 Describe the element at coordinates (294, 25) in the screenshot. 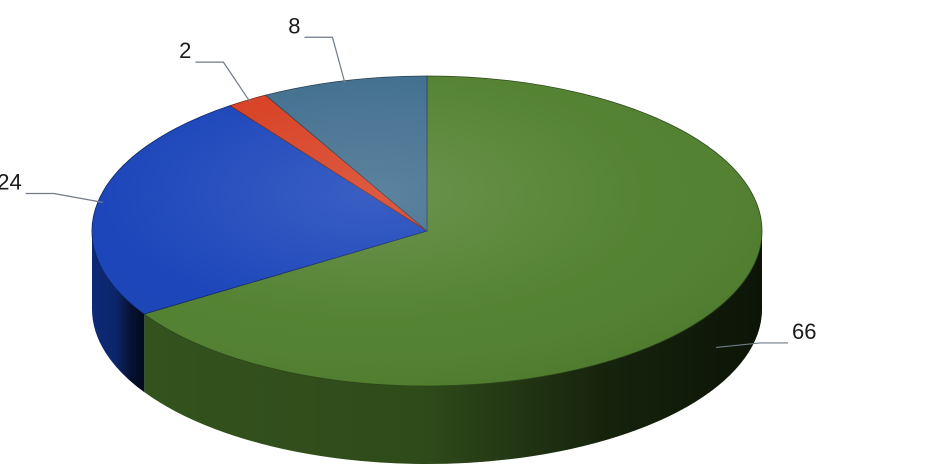

I see `data-label-8: 8` at that location.